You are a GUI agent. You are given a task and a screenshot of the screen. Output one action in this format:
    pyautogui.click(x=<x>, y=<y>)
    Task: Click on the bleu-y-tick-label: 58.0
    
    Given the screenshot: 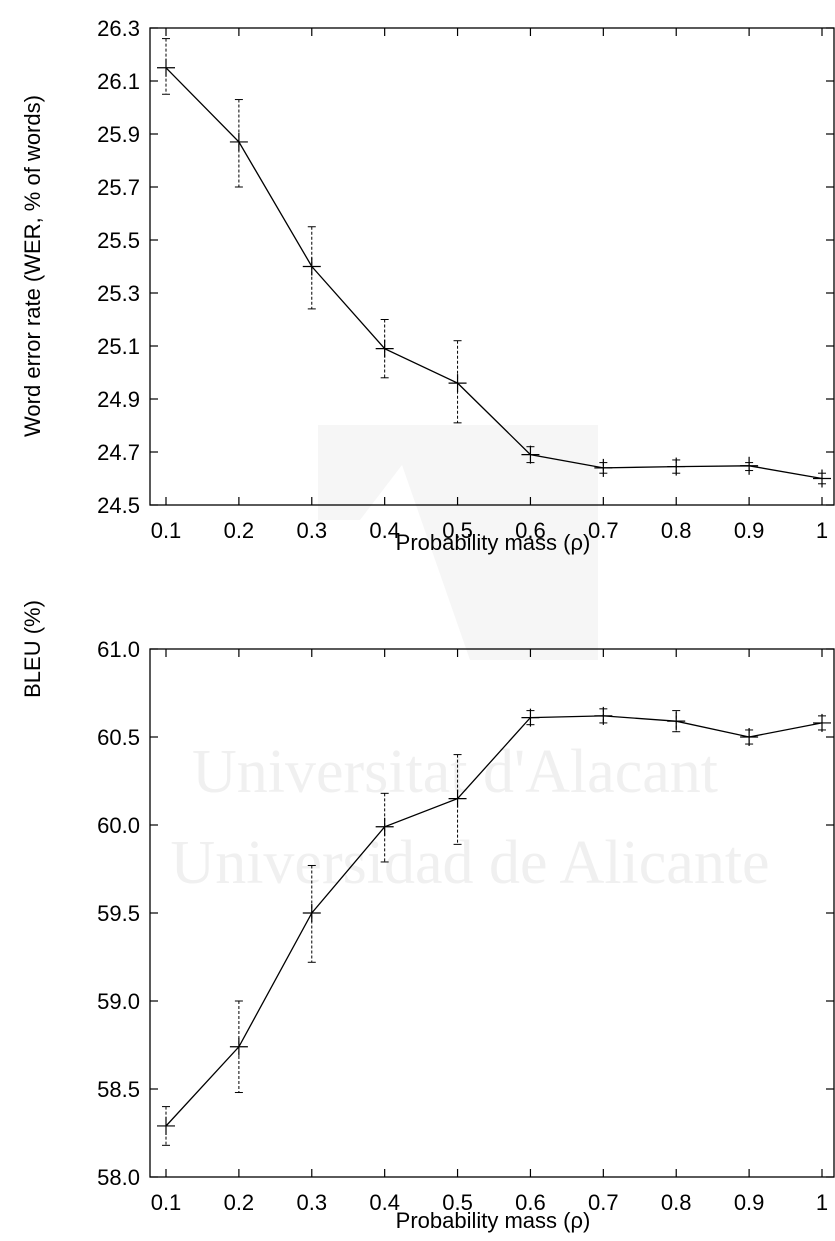 What is the action you would take?
    pyautogui.click(x=118, y=1177)
    